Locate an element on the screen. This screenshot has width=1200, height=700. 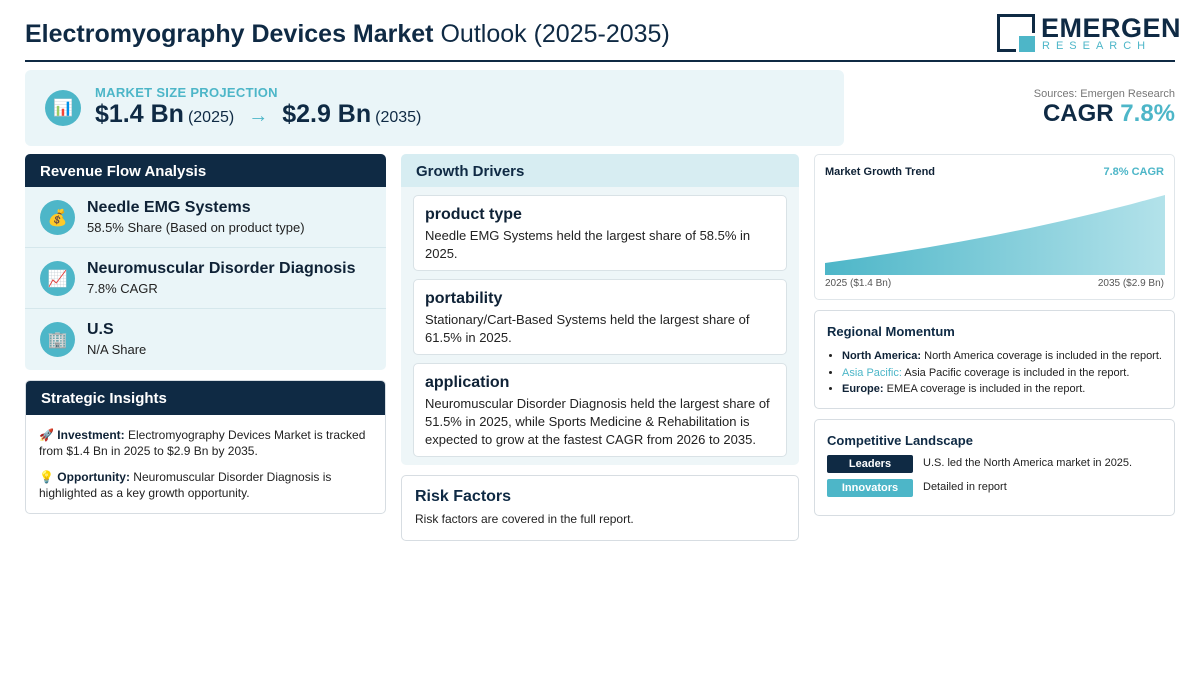
innovators-badge: Innovators is located at coordinates (870, 488).